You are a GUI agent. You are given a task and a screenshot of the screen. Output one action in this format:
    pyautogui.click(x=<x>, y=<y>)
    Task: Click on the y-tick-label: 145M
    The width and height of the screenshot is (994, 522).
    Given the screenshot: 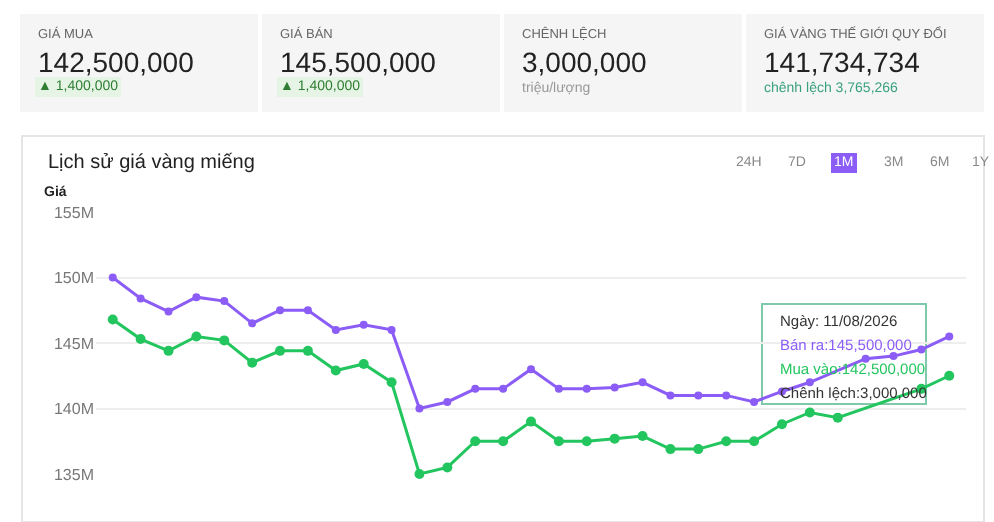 What is the action you would take?
    pyautogui.click(x=74, y=343)
    